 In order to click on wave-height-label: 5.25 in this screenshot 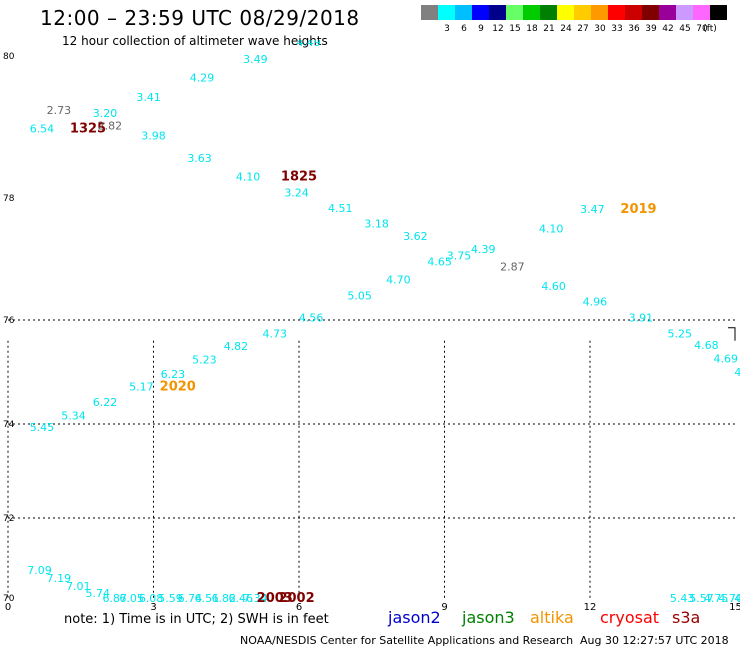, I will do `click(679, 334)`.